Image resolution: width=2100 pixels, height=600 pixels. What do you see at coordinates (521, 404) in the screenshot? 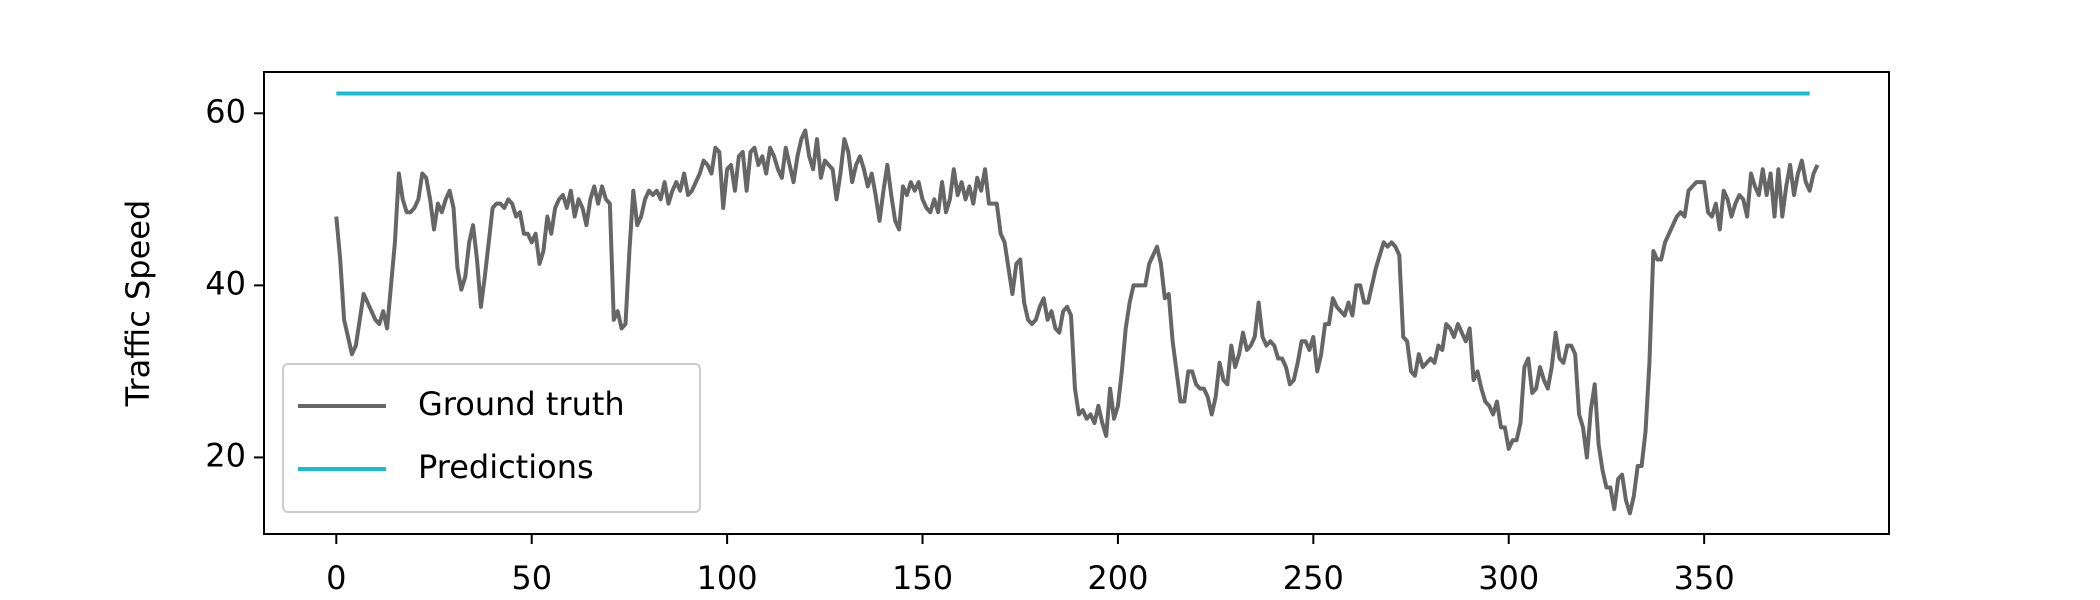
I see `legend-label: Ground truth` at bounding box center [521, 404].